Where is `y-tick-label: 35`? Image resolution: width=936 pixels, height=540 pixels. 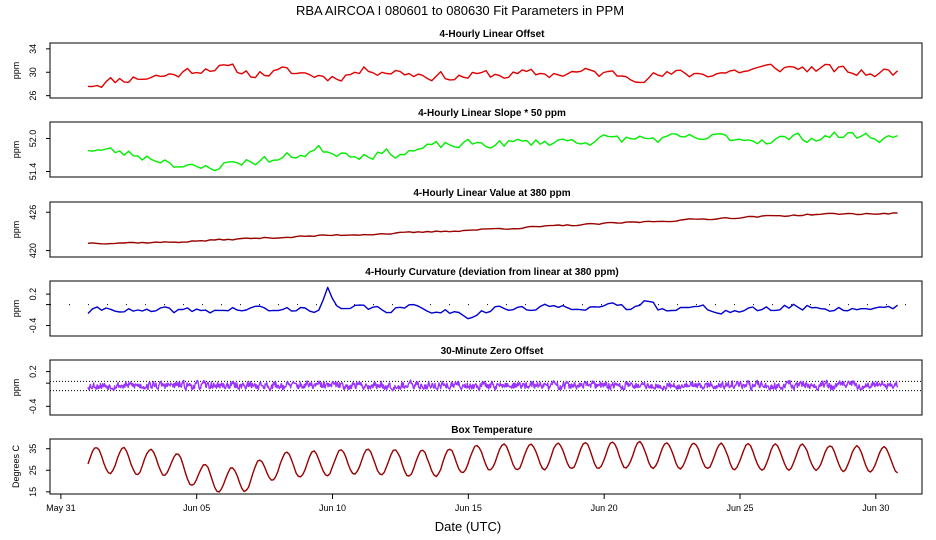 y-tick-label: 35 is located at coordinates (33, 449).